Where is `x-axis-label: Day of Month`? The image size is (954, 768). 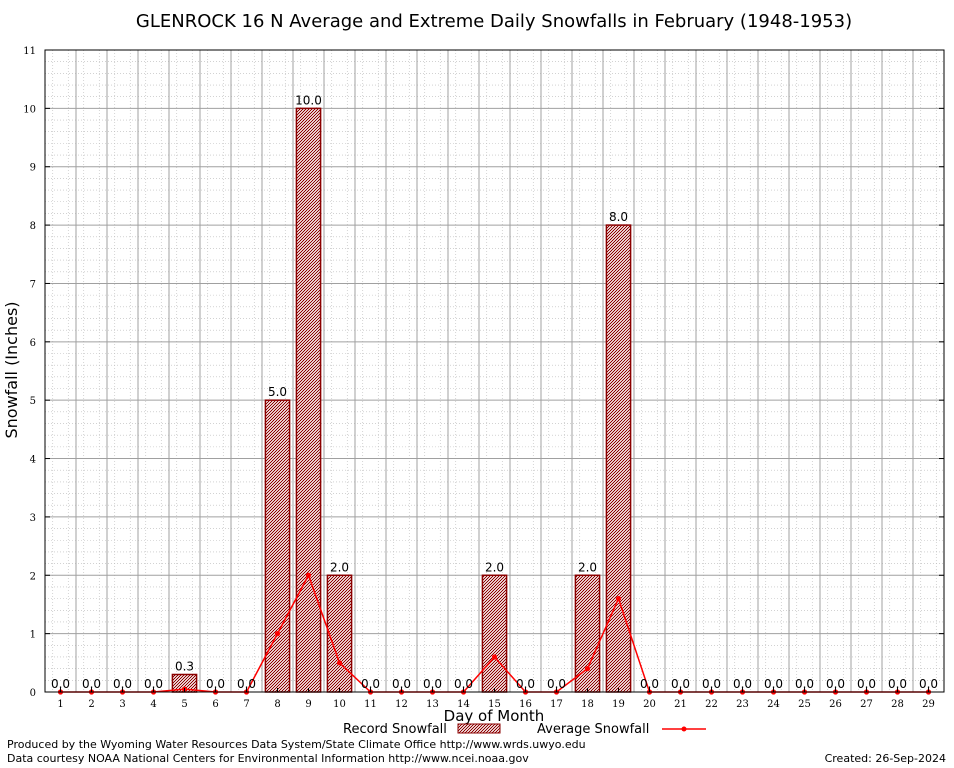 x-axis-label: Day of Month is located at coordinates (494, 716).